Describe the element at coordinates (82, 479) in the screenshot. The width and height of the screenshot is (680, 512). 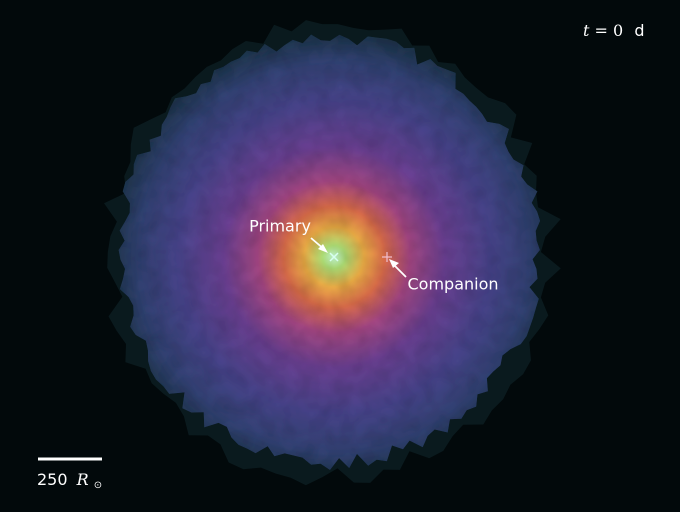
I see `scale-unit: R` at that location.